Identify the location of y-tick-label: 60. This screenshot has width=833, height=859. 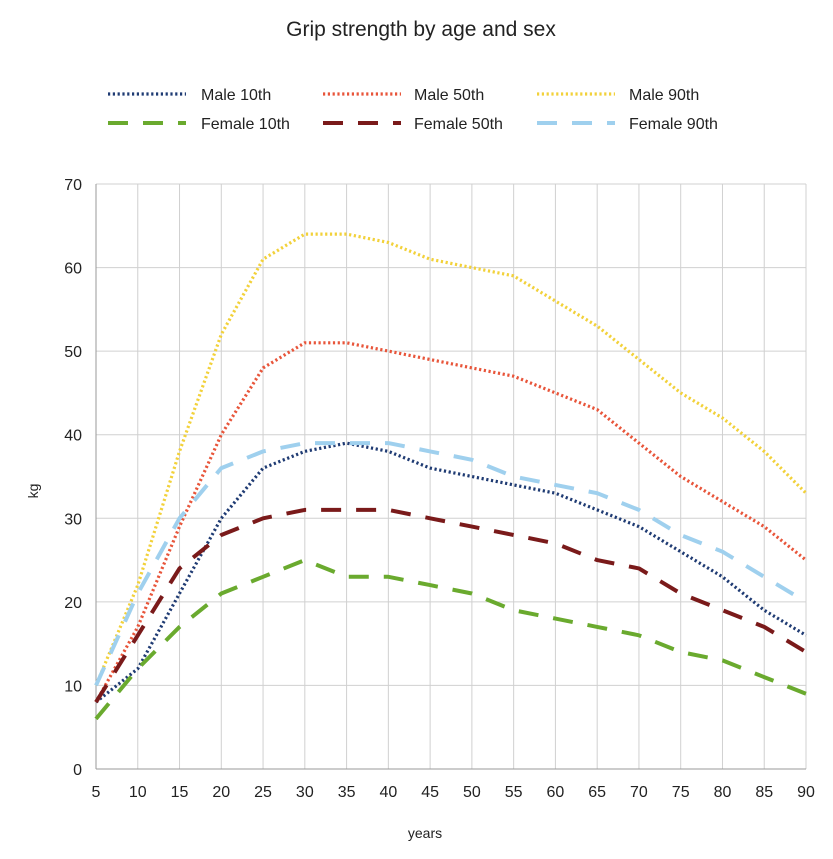
(73, 269).